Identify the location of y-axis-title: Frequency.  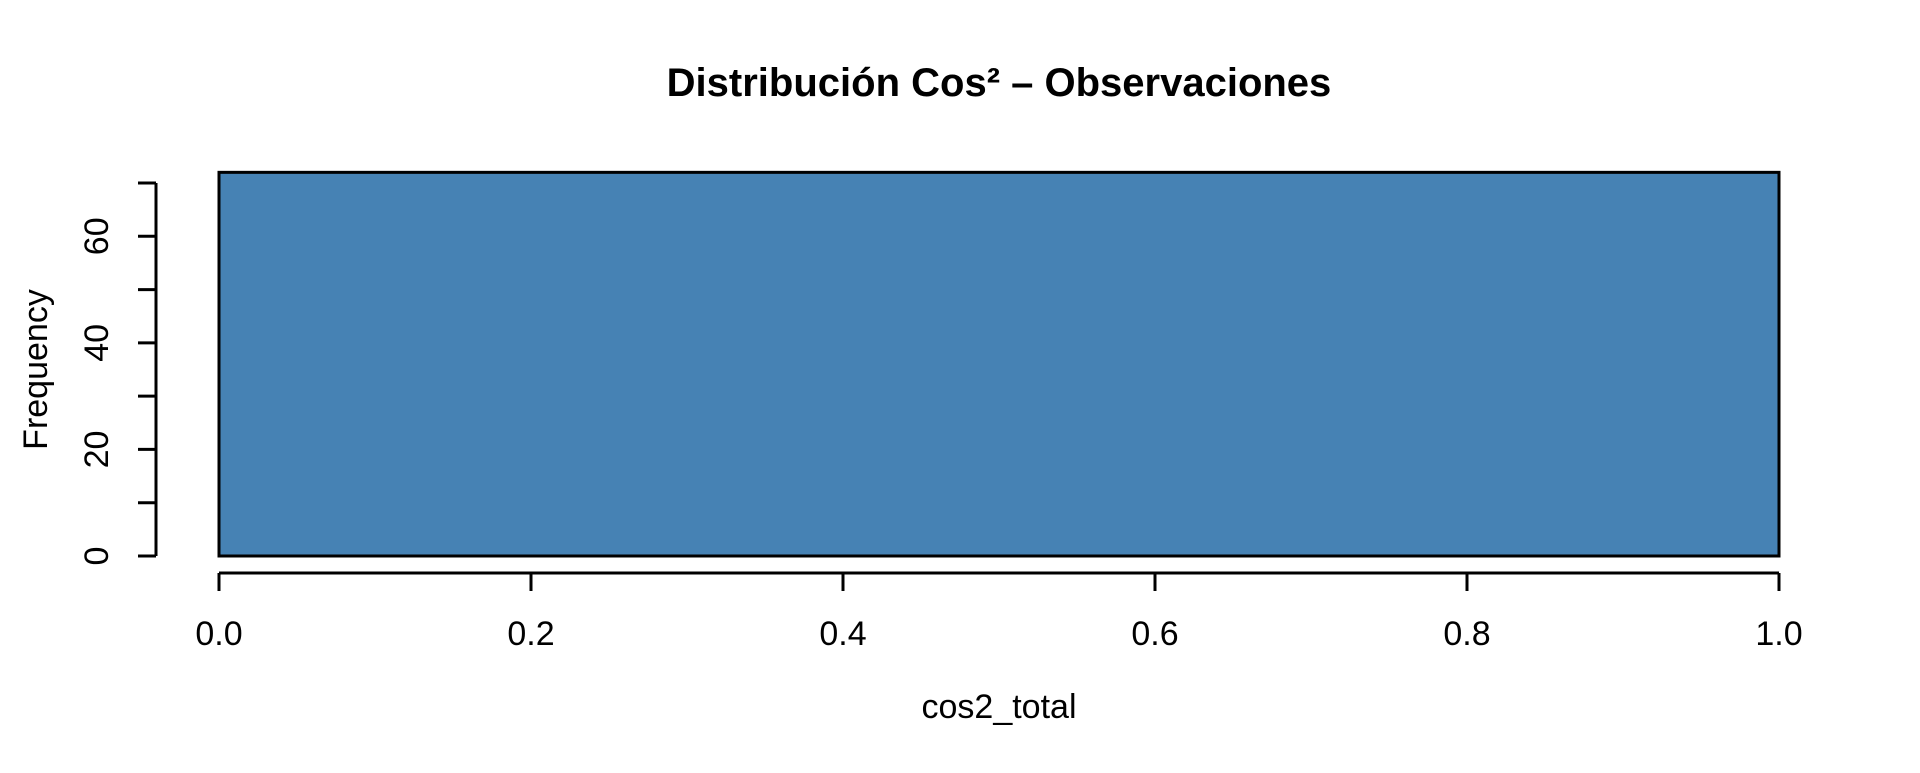
(36, 369).